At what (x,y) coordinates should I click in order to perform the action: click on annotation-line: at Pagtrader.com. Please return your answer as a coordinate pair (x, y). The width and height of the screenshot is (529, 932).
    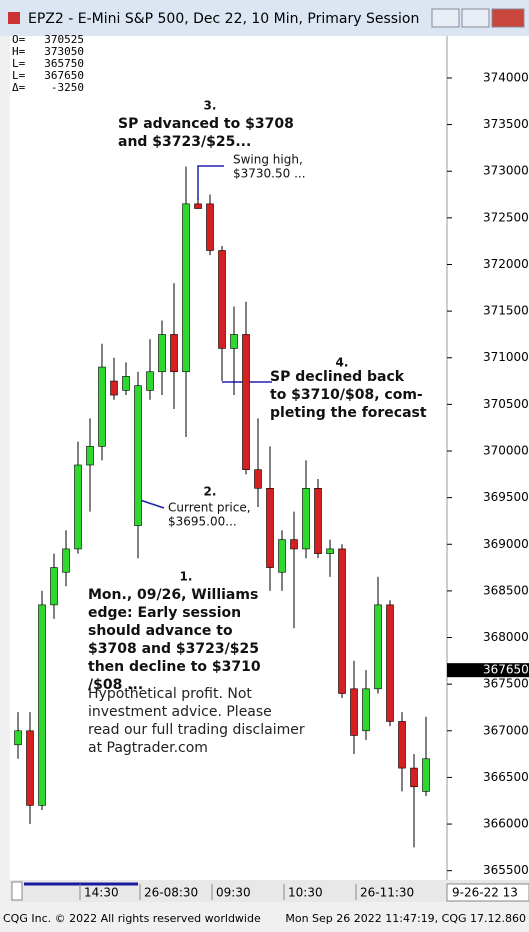
    Looking at the image, I should click on (148, 748).